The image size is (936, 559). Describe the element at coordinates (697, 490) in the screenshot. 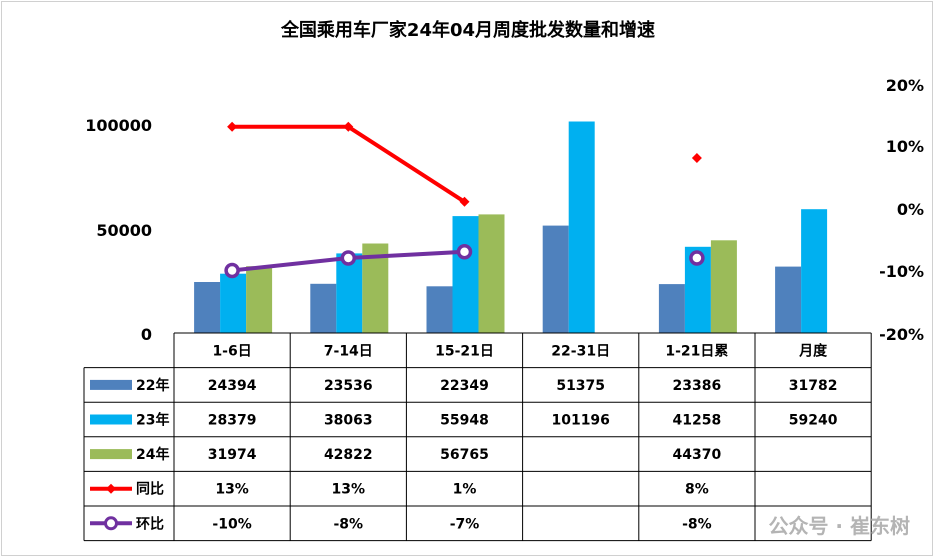

I see `table-cell-同比-1-21日累: 8%` at that location.